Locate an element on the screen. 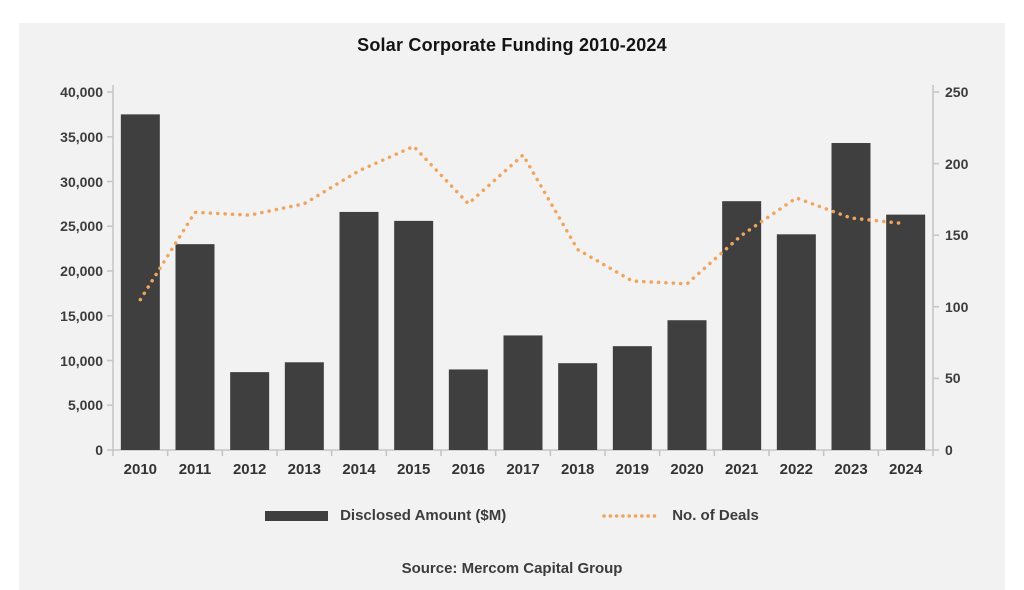  legend-label-disclosed-amount: Disclosed Amount ($M) is located at coordinates (423, 515).